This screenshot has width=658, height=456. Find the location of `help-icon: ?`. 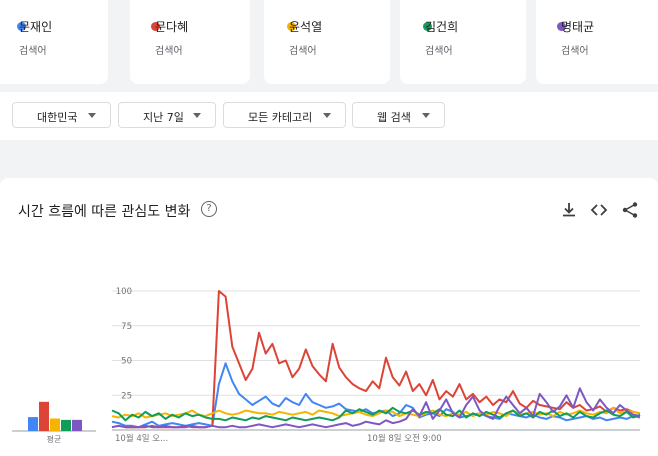

help-icon: ? is located at coordinates (209, 209).